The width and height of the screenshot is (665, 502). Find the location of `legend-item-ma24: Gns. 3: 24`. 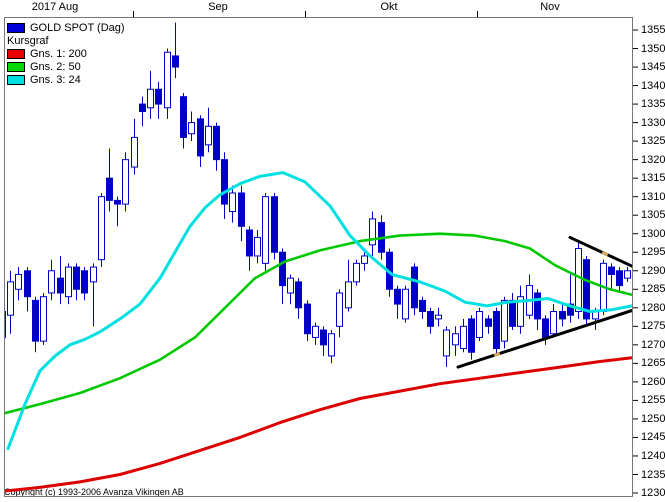

legend-item-ma24: Gns. 3: 24 is located at coordinates (66, 79).